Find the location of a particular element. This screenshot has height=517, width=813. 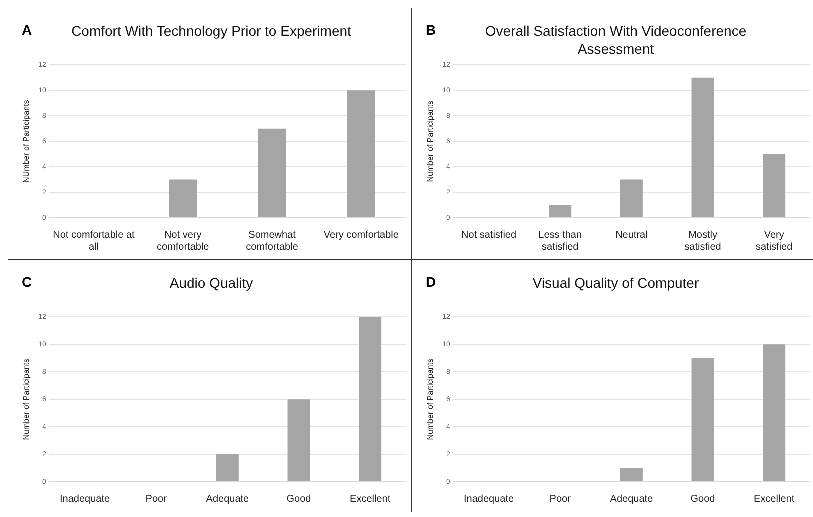

x-tick-label: Neutral is located at coordinates (632, 235).